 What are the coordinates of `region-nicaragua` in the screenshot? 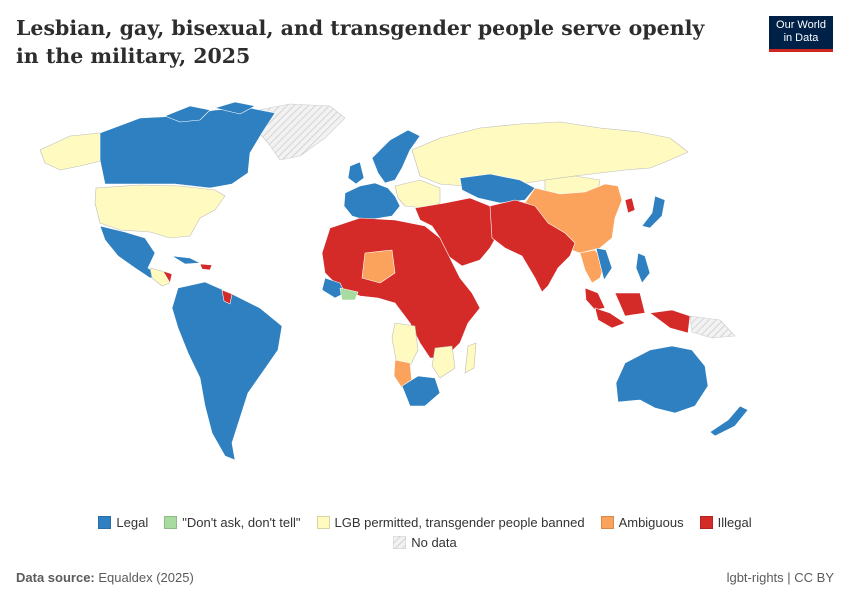 It's located at (167, 277).